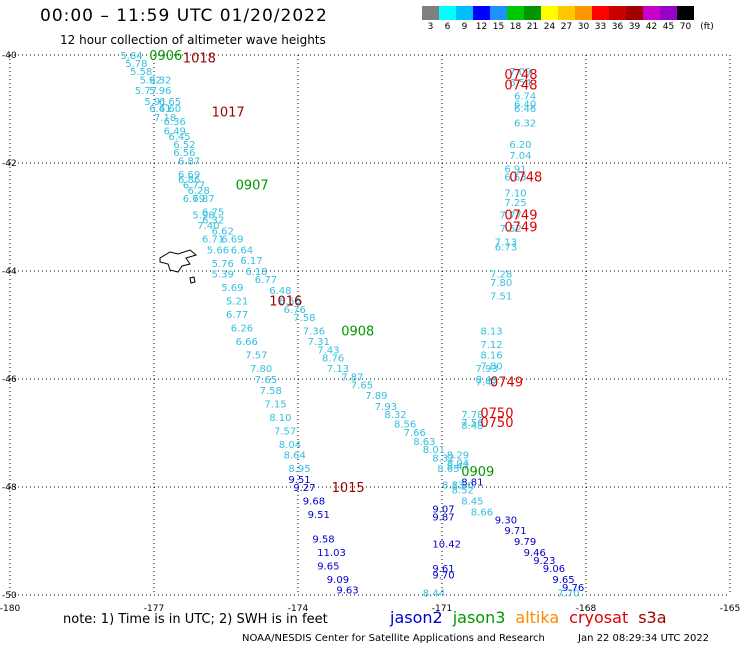 Image resolution: width=740 pixels, height=650 pixels. What do you see at coordinates (232, 240) in the screenshot?
I see `swh-value: 6.69` at bounding box center [232, 240].